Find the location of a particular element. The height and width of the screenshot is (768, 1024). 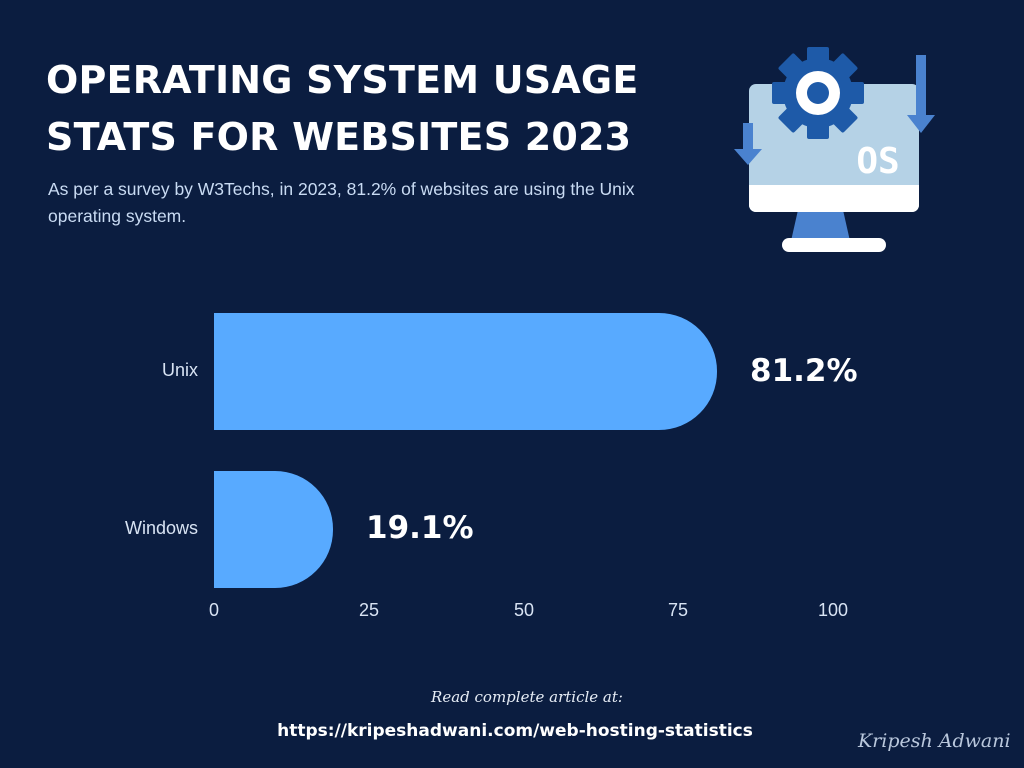

x-tick-25: 25 is located at coordinates (369, 610).